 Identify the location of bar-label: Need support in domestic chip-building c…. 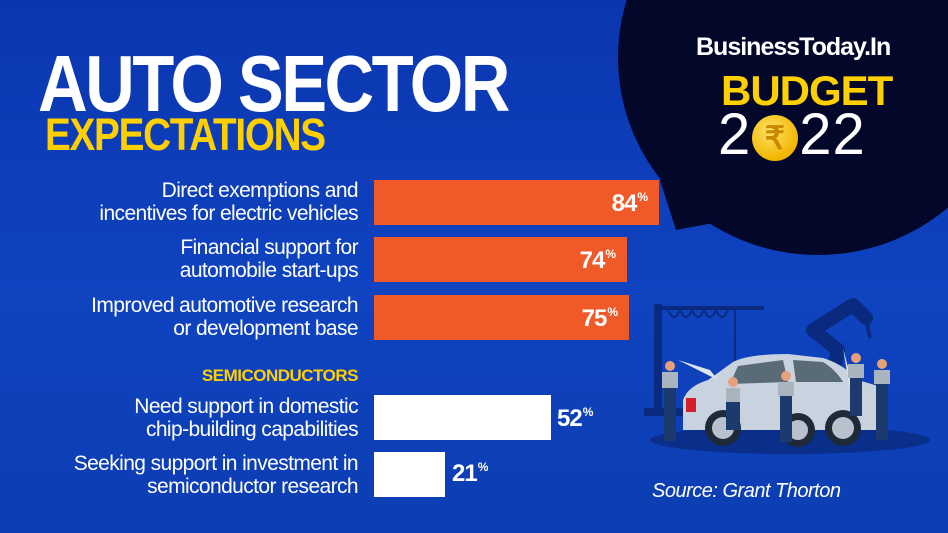
(246, 418).